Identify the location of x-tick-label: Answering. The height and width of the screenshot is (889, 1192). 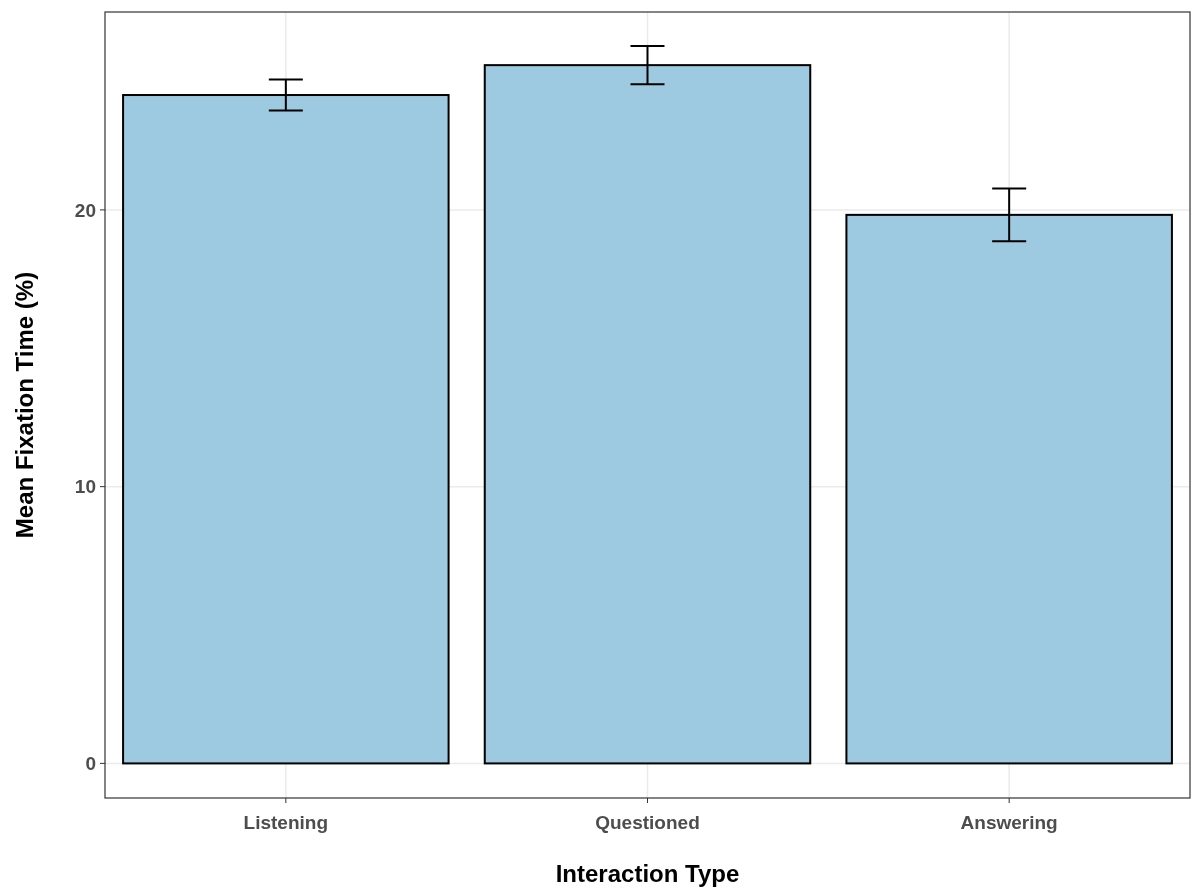
(1009, 822).